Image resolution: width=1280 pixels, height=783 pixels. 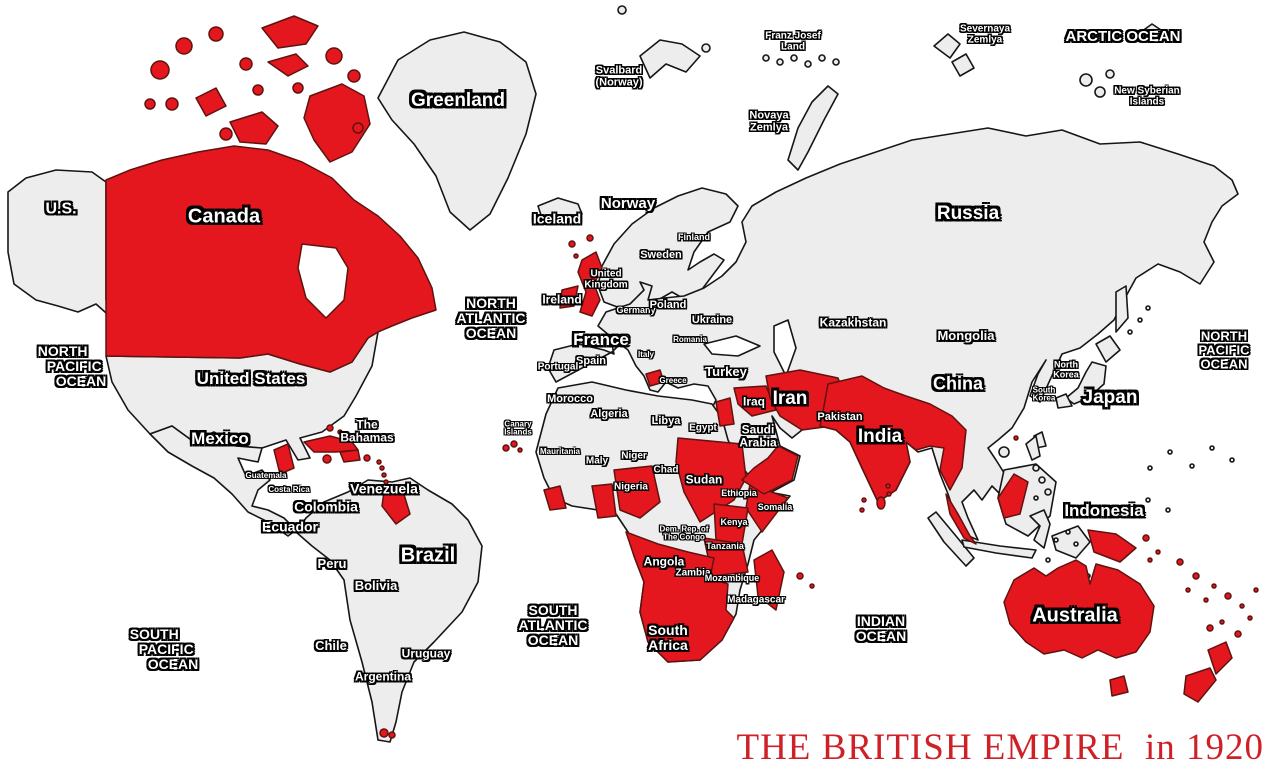 What do you see at coordinates (428, 555) in the screenshot?
I see `country-label-brazil: Brazil` at bounding box center [428, 555].